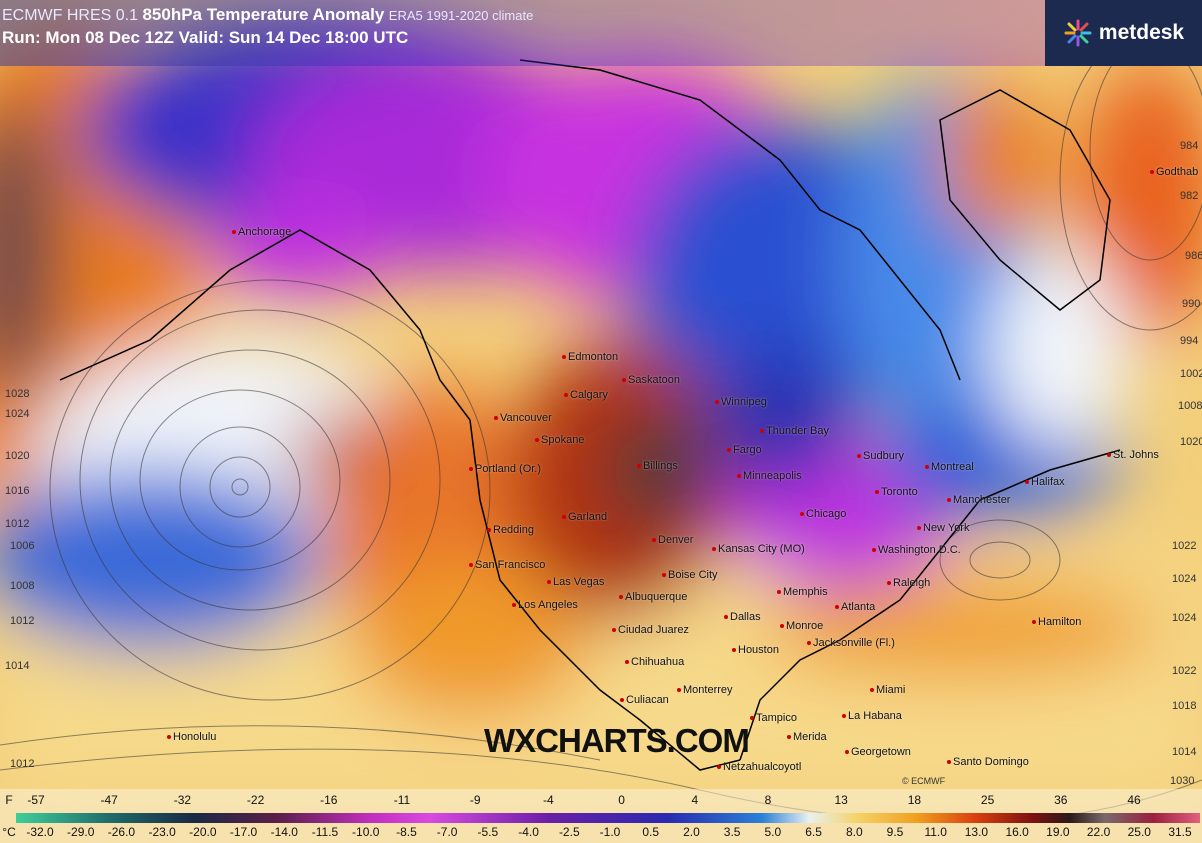 This screenshot has height=843, width=1202. I want to click on city-label: Denver, so click(672, 540).